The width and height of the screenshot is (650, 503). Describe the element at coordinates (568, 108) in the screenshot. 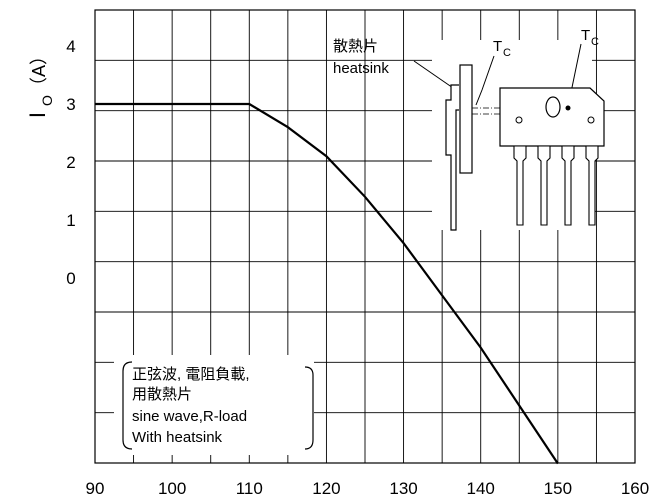

I see `tc-point` at that location.